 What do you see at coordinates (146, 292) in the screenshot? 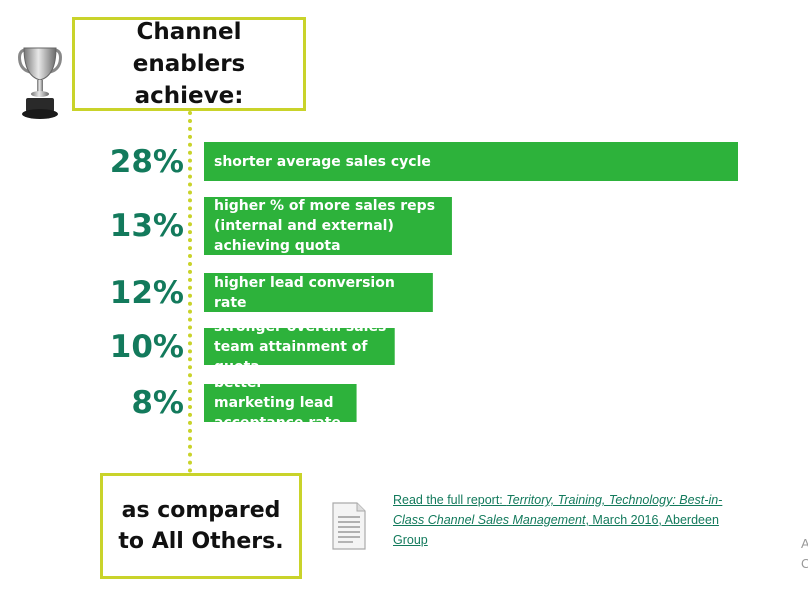
I see `value-label-3: 12%` at bounding box center [146, 292].